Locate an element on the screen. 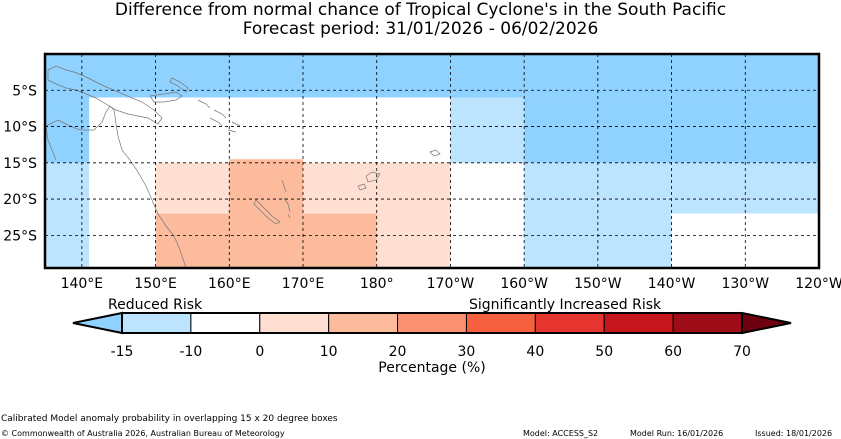  lon-tick-label: 140°E is located at coordinates (82, 284).